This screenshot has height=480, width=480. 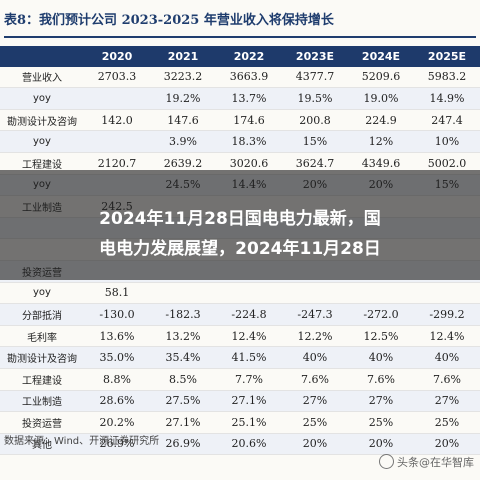 I want to click on header-cell-year: 2020, so click(x=117, y=56).